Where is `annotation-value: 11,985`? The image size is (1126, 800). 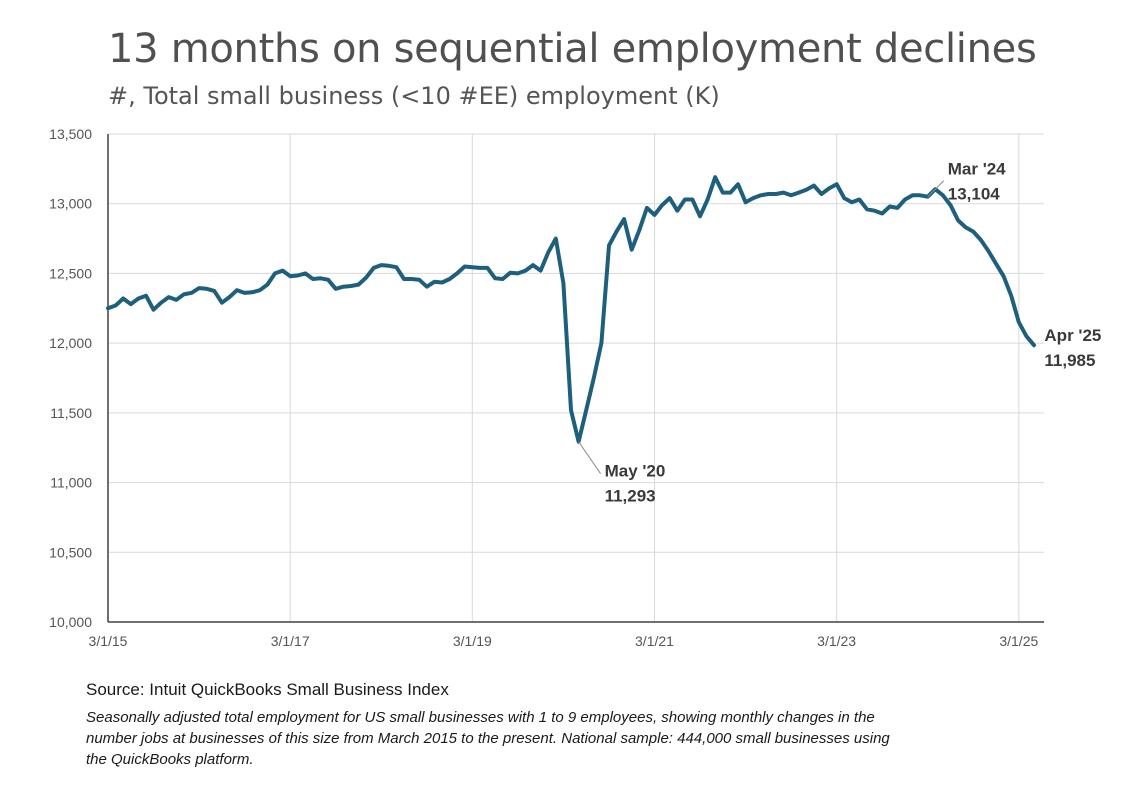
annotation-value: 11,985 is located at coordinates (1069, 360).